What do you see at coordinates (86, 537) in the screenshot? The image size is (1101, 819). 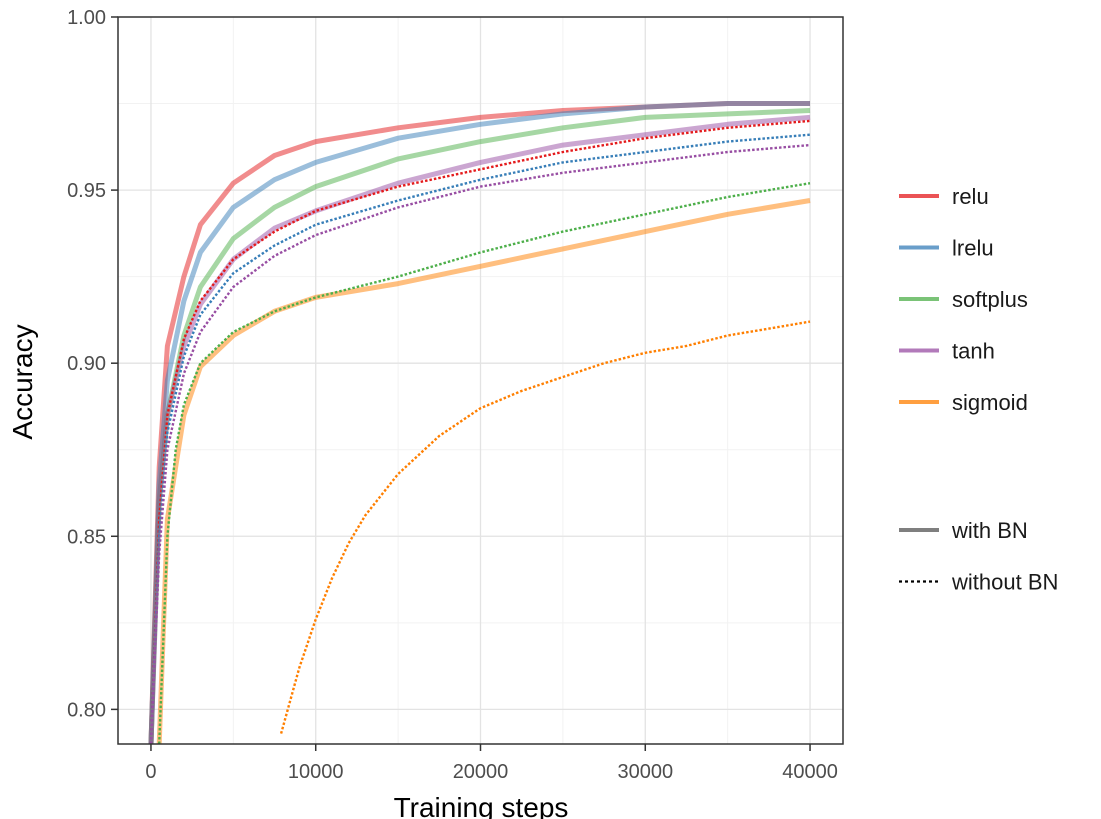 I see `y-tick-label: 0.85` at bounding box center [86, 537].